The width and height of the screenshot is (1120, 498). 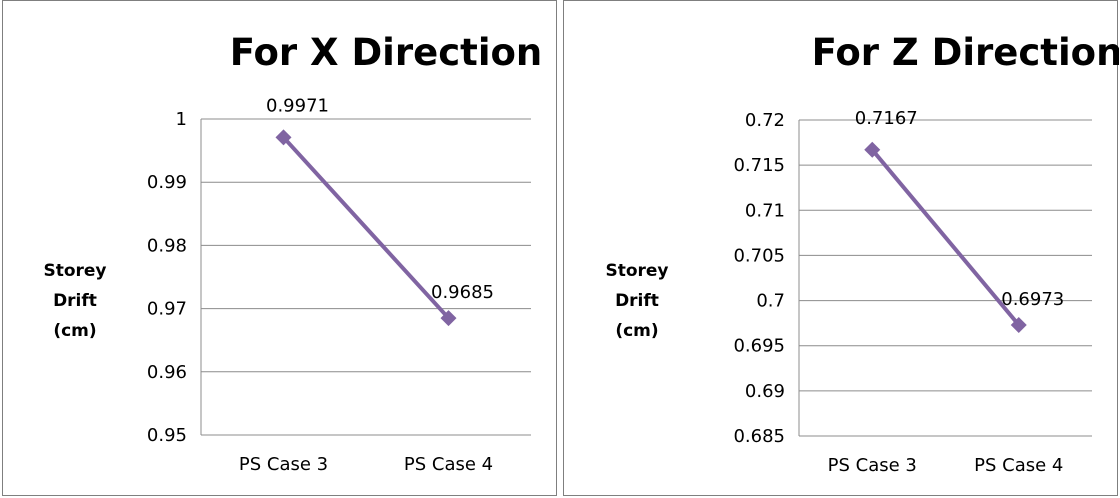 What do you see at coordinates (759, 255) in the screenshot?
I see `y-tick-label: 0.705` at bounding box center [759, 255].